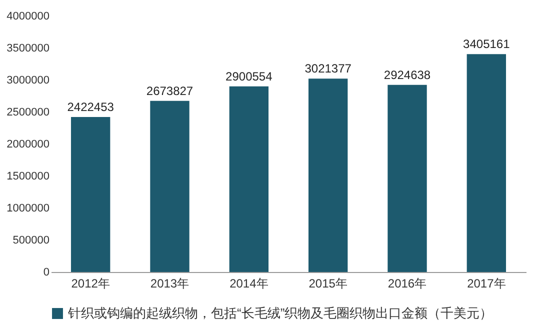 The height and width of the screenshot is (329, 544). What do you see at coordinates (407, 75) in the screenshot?
I see `data-label: 2924638` at bounding box center [407, 75].